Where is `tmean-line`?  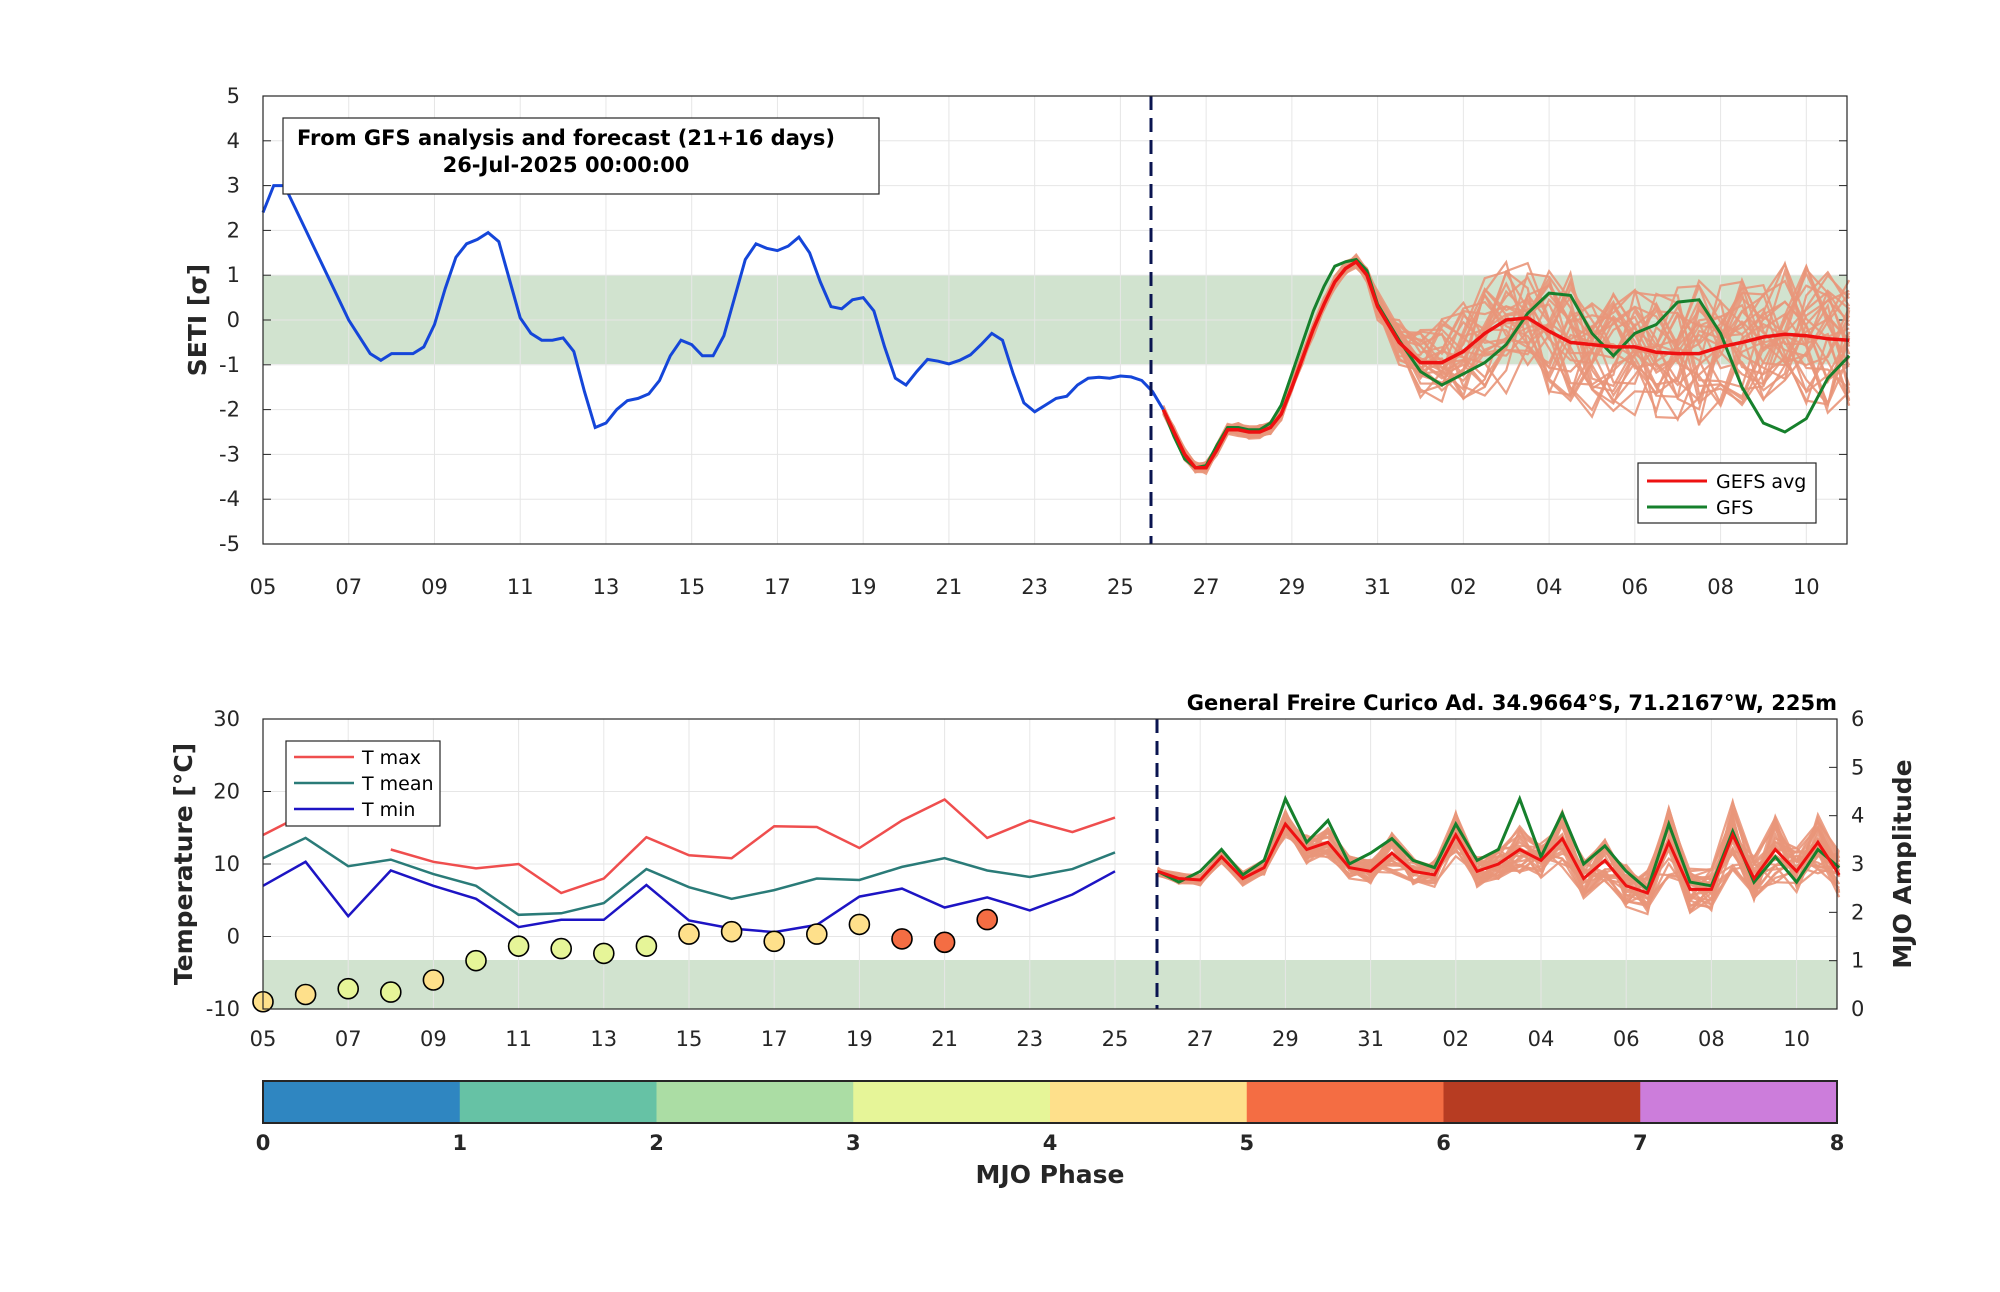
tmean-line is located at coordinates (689, 876).